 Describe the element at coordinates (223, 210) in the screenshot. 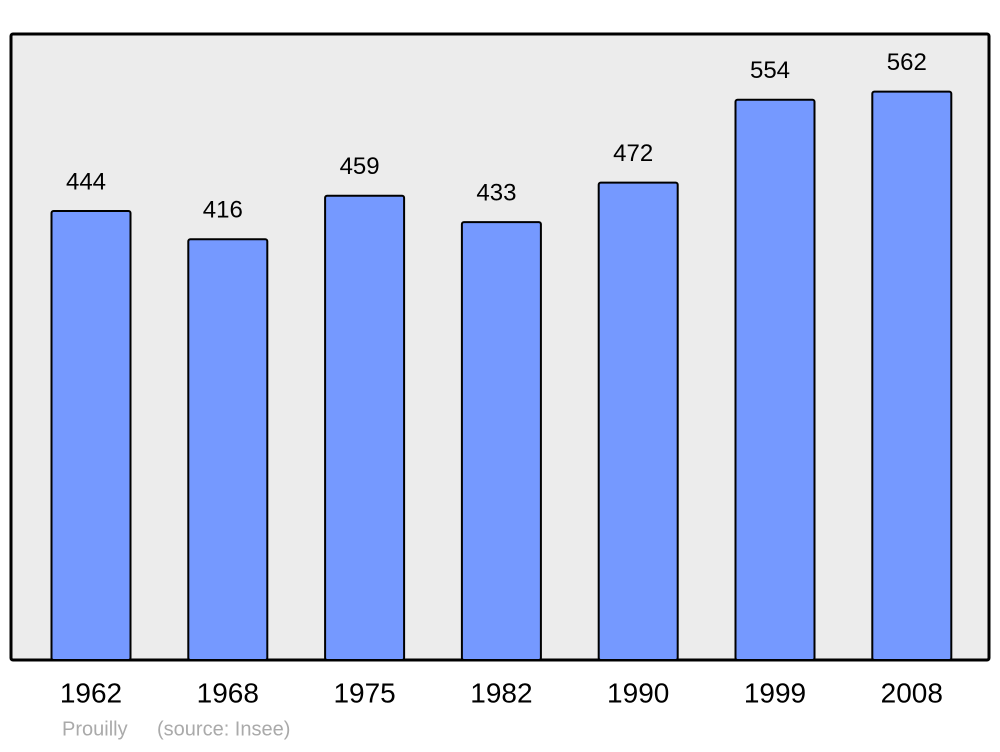

I see `value-label: 416` at that location.